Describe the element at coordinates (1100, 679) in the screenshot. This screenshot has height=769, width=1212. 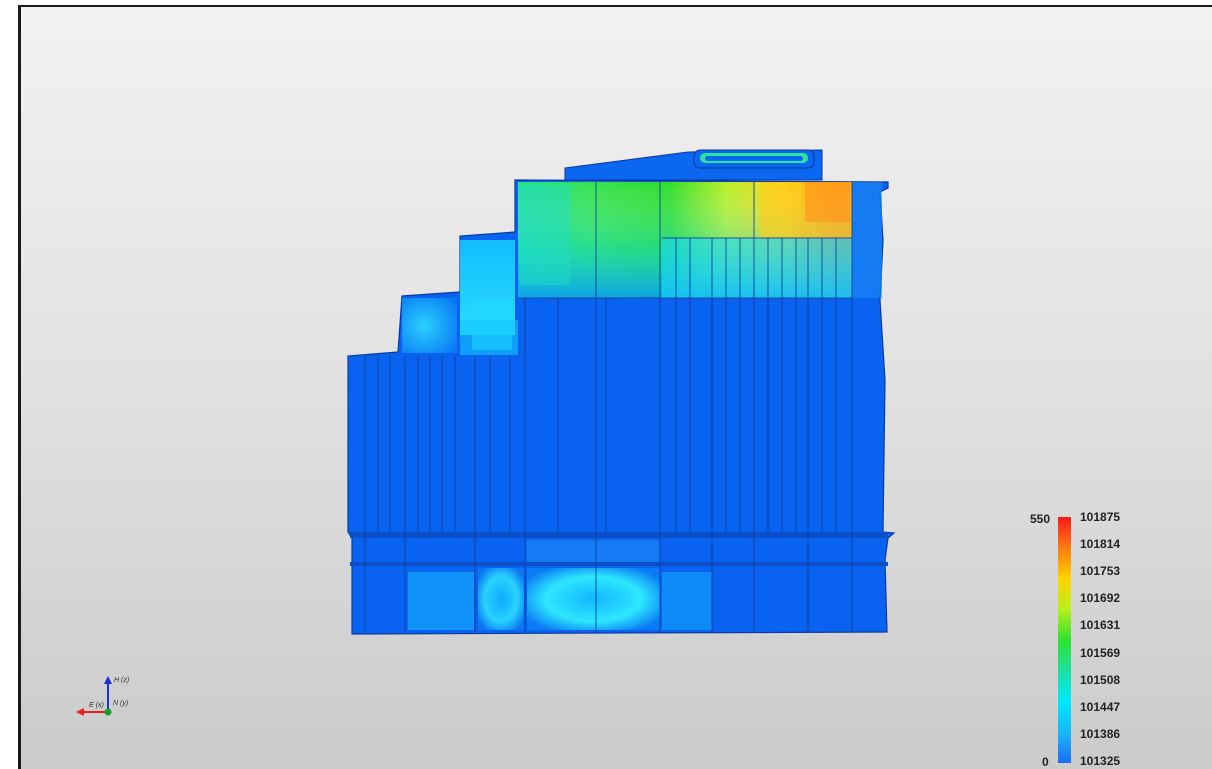
I see `legend-value-label: 101508` at that location.